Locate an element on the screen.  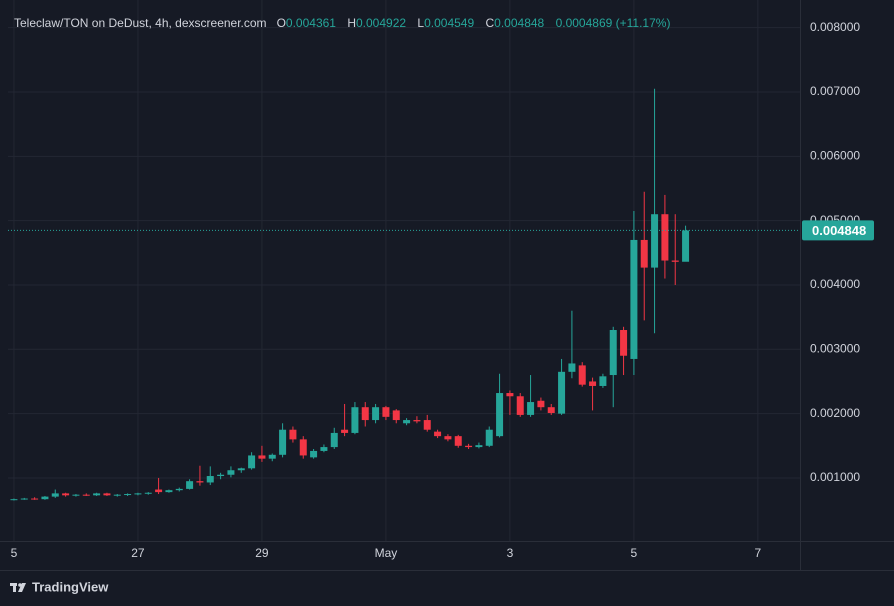
last-price-box is located at coordinates (838, 230).